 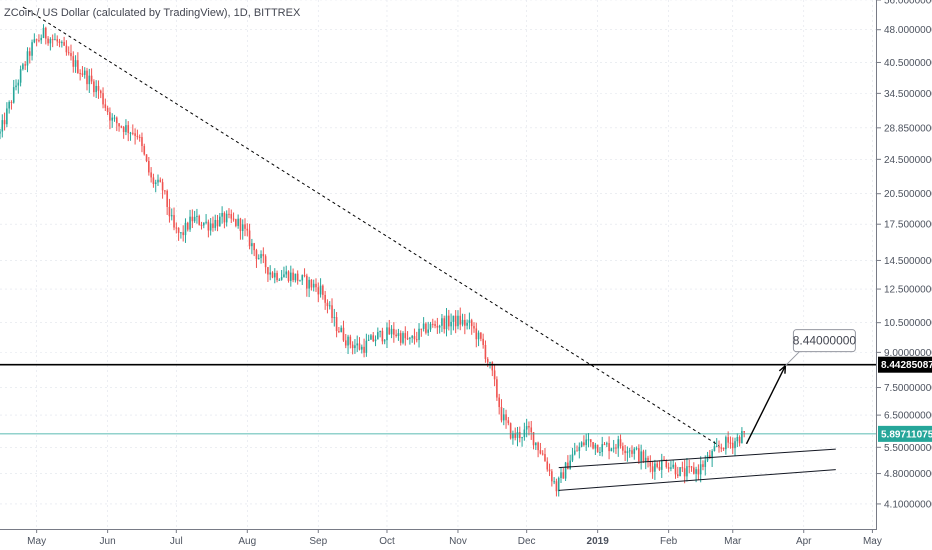 I want to click on channel-upper-line, so click(x=697, y=458).